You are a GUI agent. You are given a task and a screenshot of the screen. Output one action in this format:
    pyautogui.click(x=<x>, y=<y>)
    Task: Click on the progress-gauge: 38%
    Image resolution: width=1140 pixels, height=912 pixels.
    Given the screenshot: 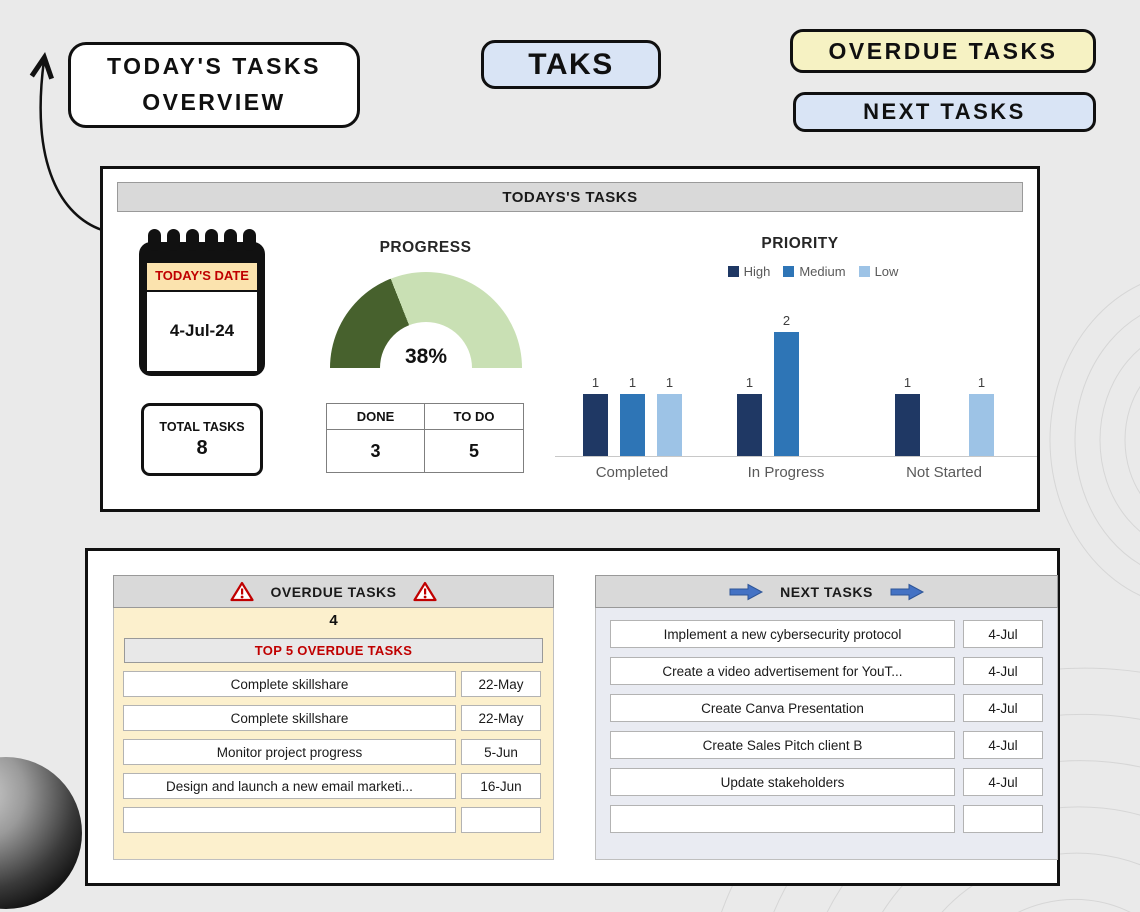 What is the action you would take?
    pyautogui.click(x=426, y=320)
    